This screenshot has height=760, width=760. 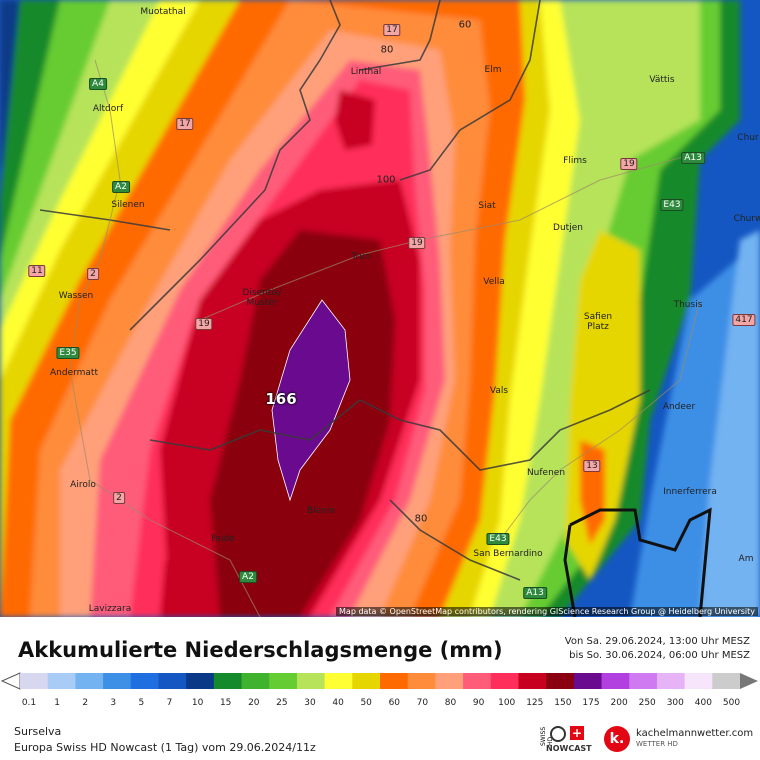 I want to click on place-label: Dutjen, so click(x=568, y=228).